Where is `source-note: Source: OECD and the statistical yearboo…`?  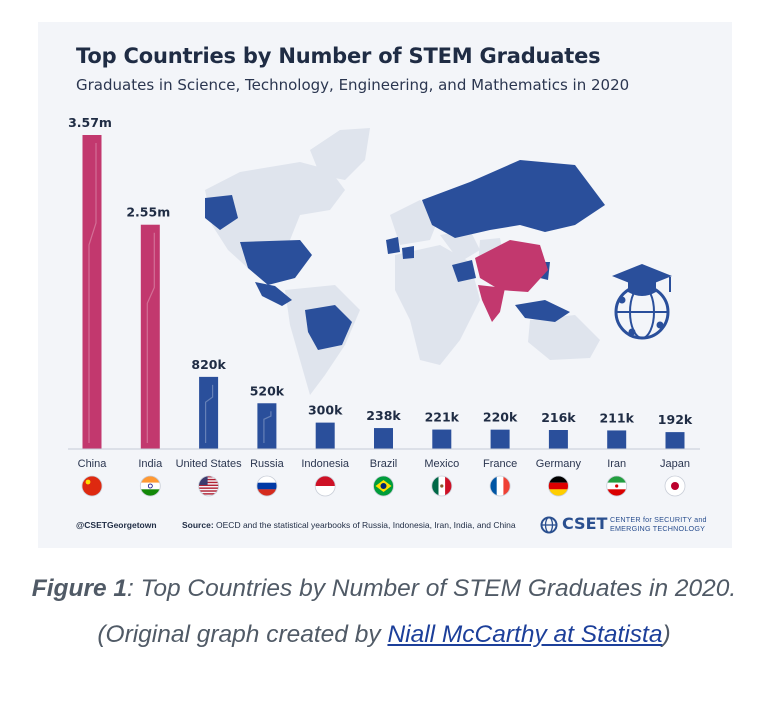
source-note: Source: OECD and the statistical yearboo… is located at coordinates (349, 525).